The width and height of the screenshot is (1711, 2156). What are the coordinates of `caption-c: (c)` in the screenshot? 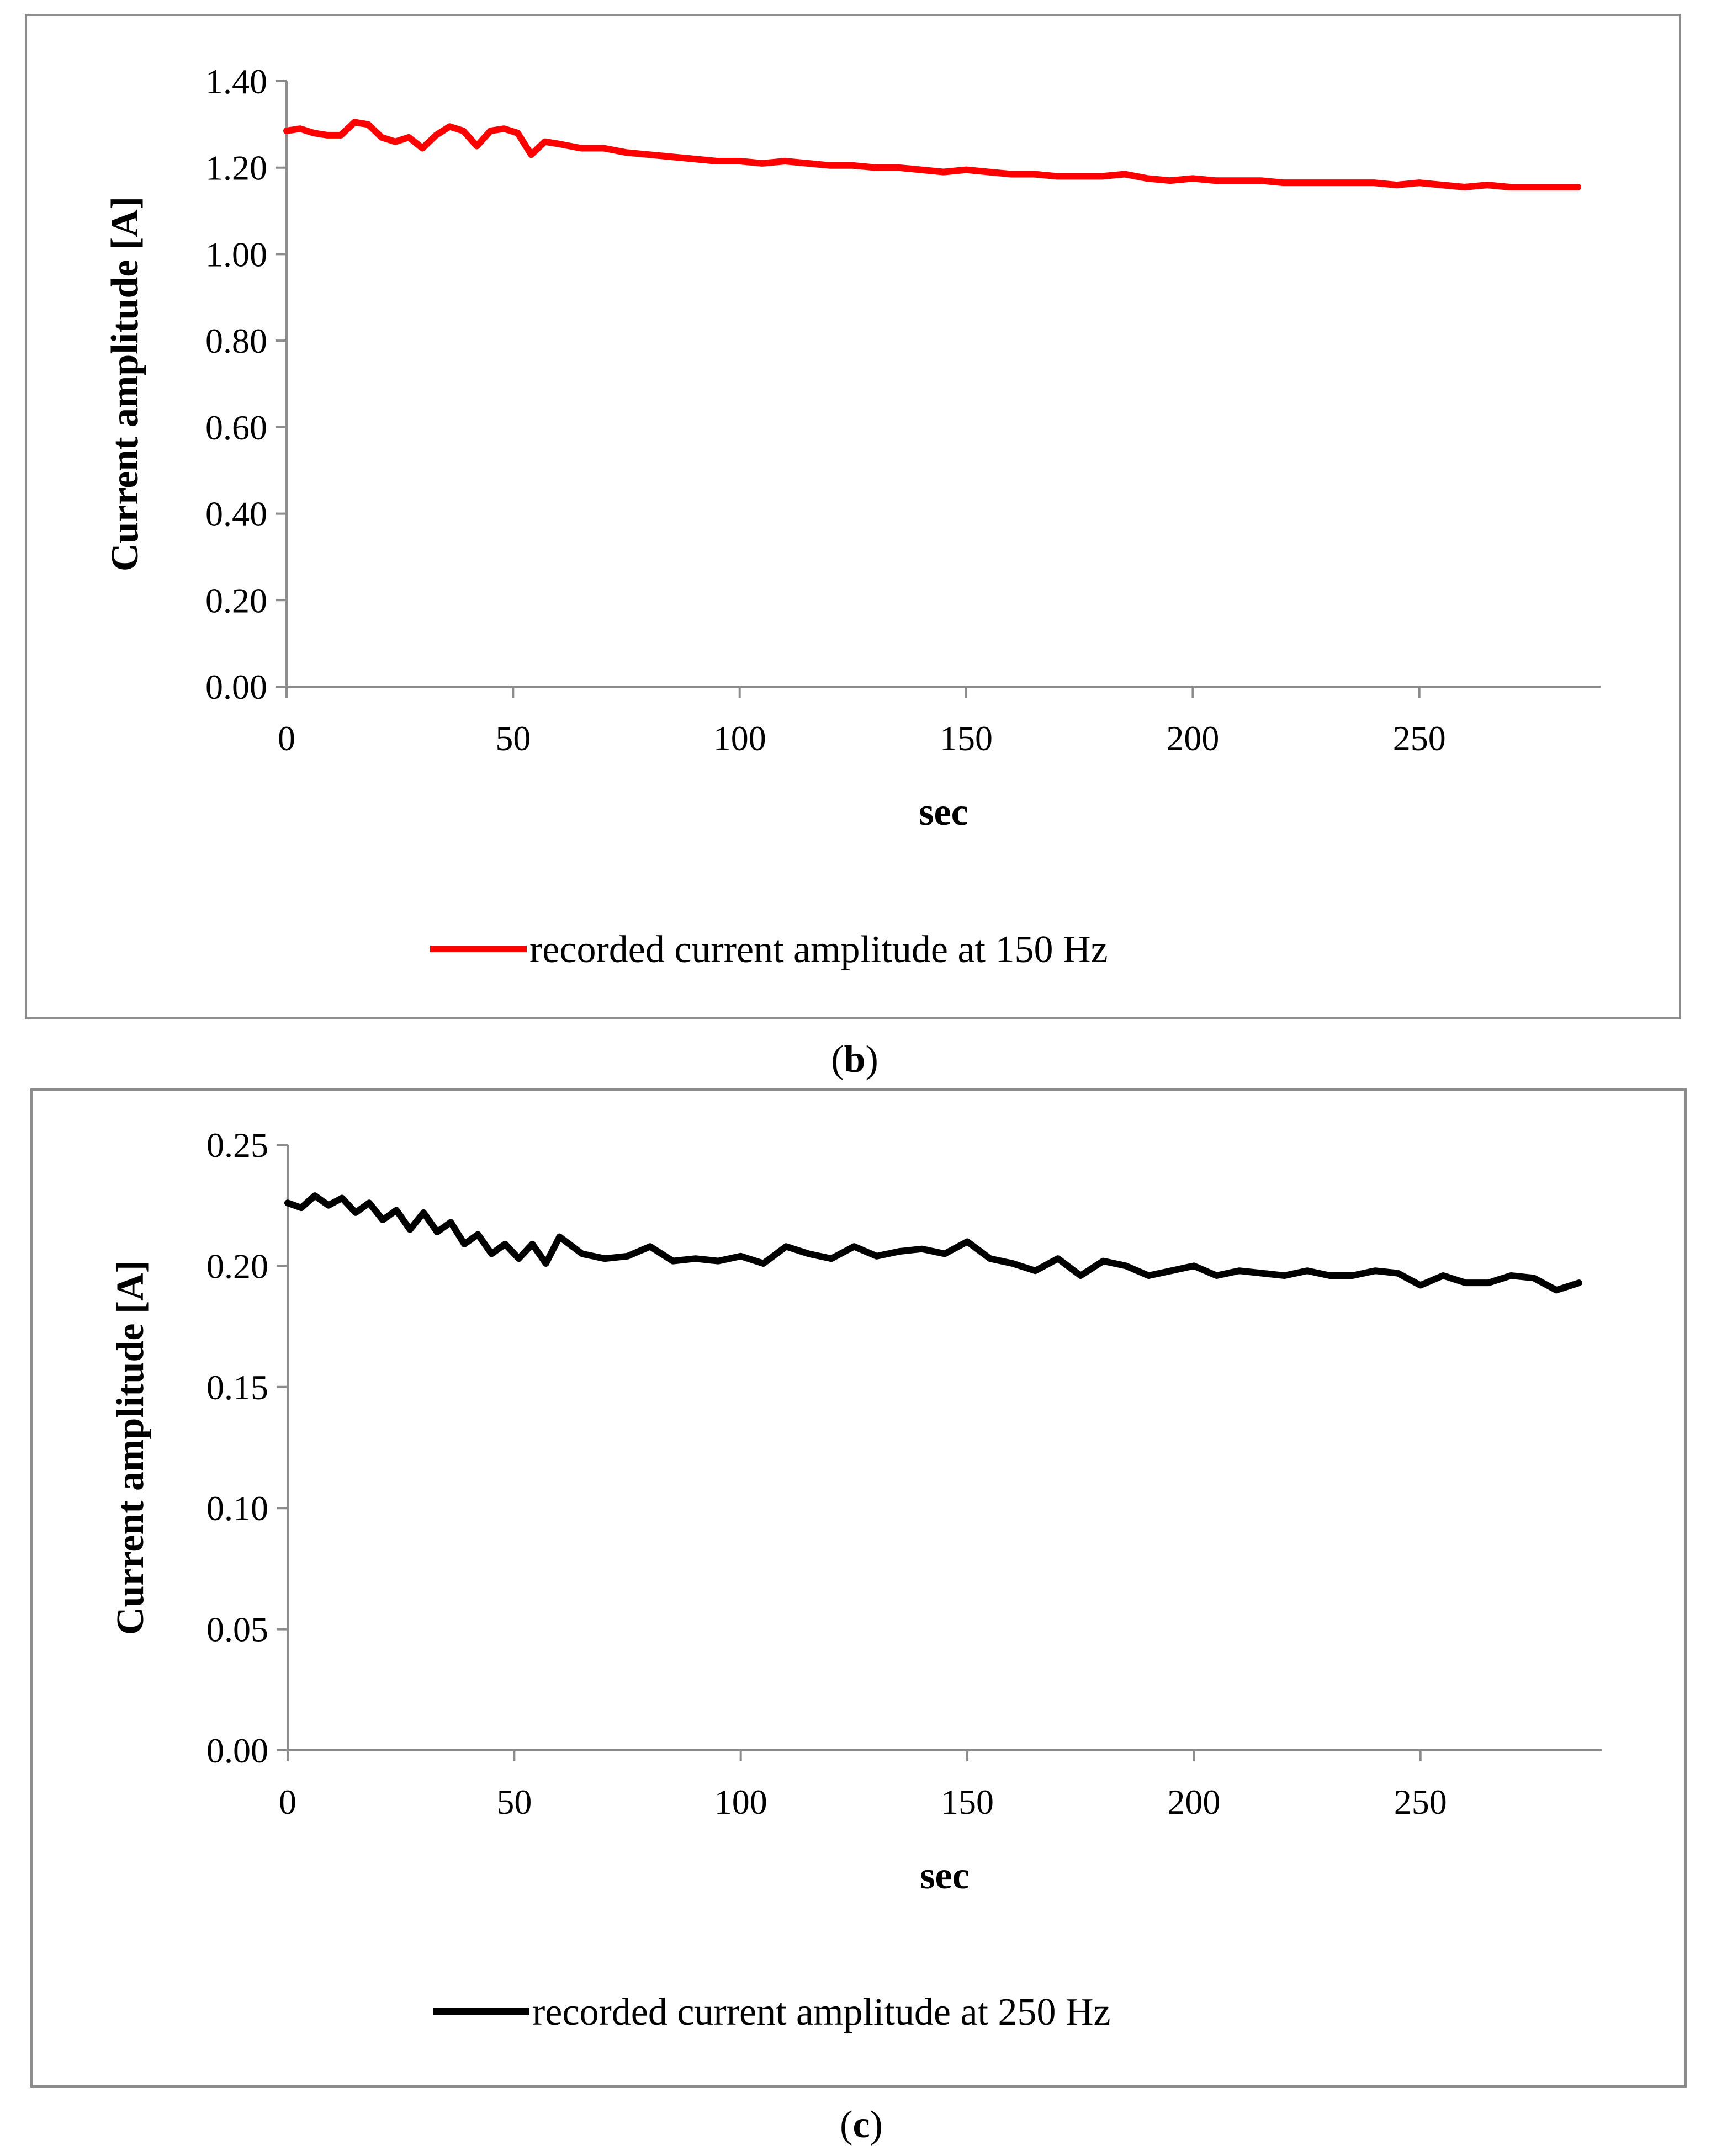 It's located at (861, 2125).